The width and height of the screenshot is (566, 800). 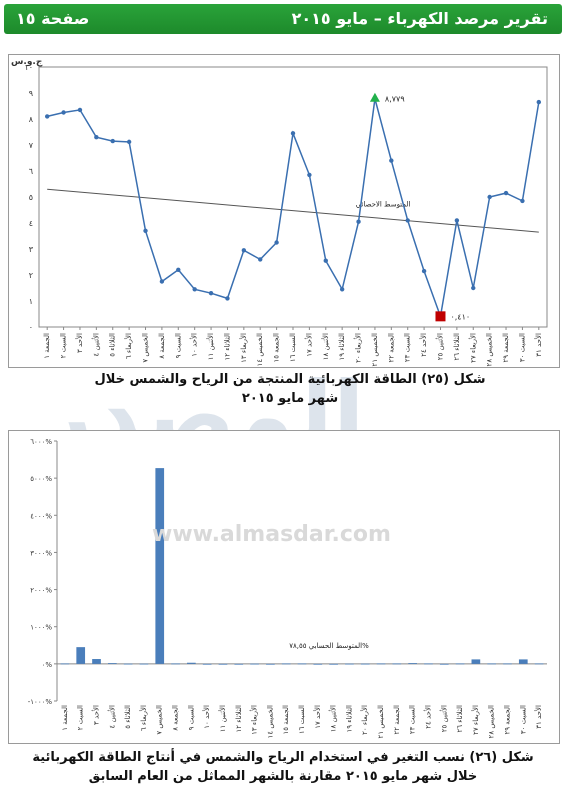 What do you see at coordinates (47, 665) in the screenshot?
I see `y-tick-label: ٠%` at bounding box center [47, 665].